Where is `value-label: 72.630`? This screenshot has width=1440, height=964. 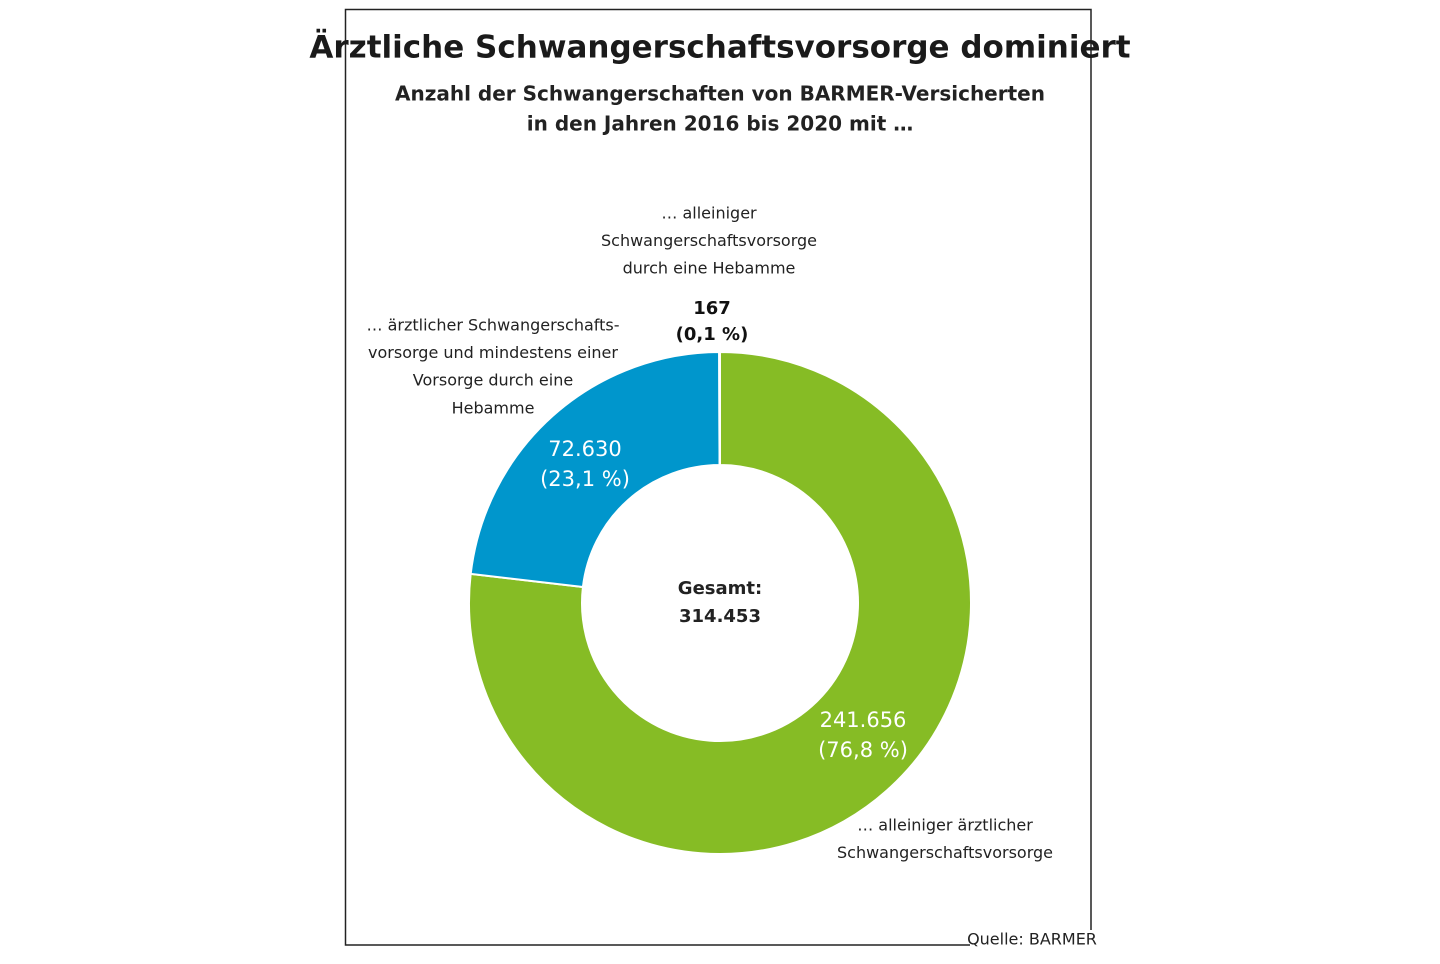 value-label: 72.630 is located at coordinates (584, 449).